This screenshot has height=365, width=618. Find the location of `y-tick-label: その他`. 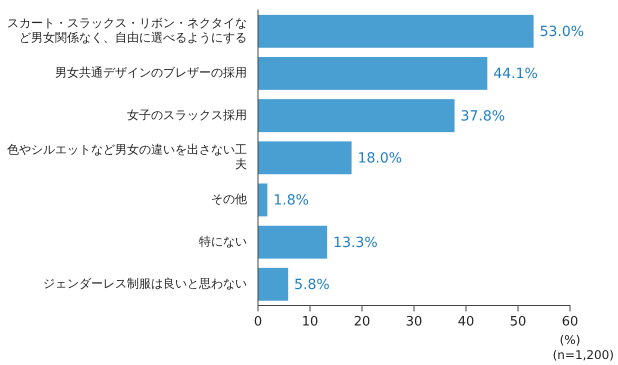

y-tick-label: その他 is located at coordinates (229, 199).